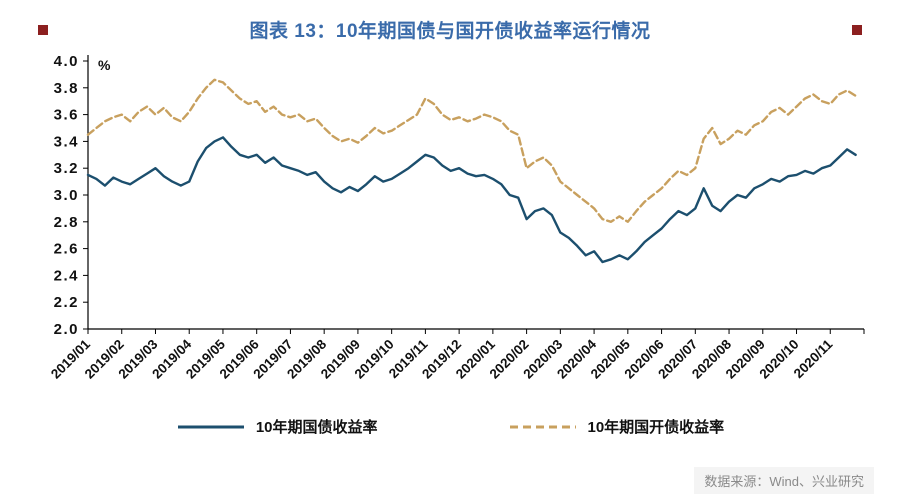  Describe the element at coordinates (210, 426) in the screenshot. I see `treasury-line-swatch` at that location.